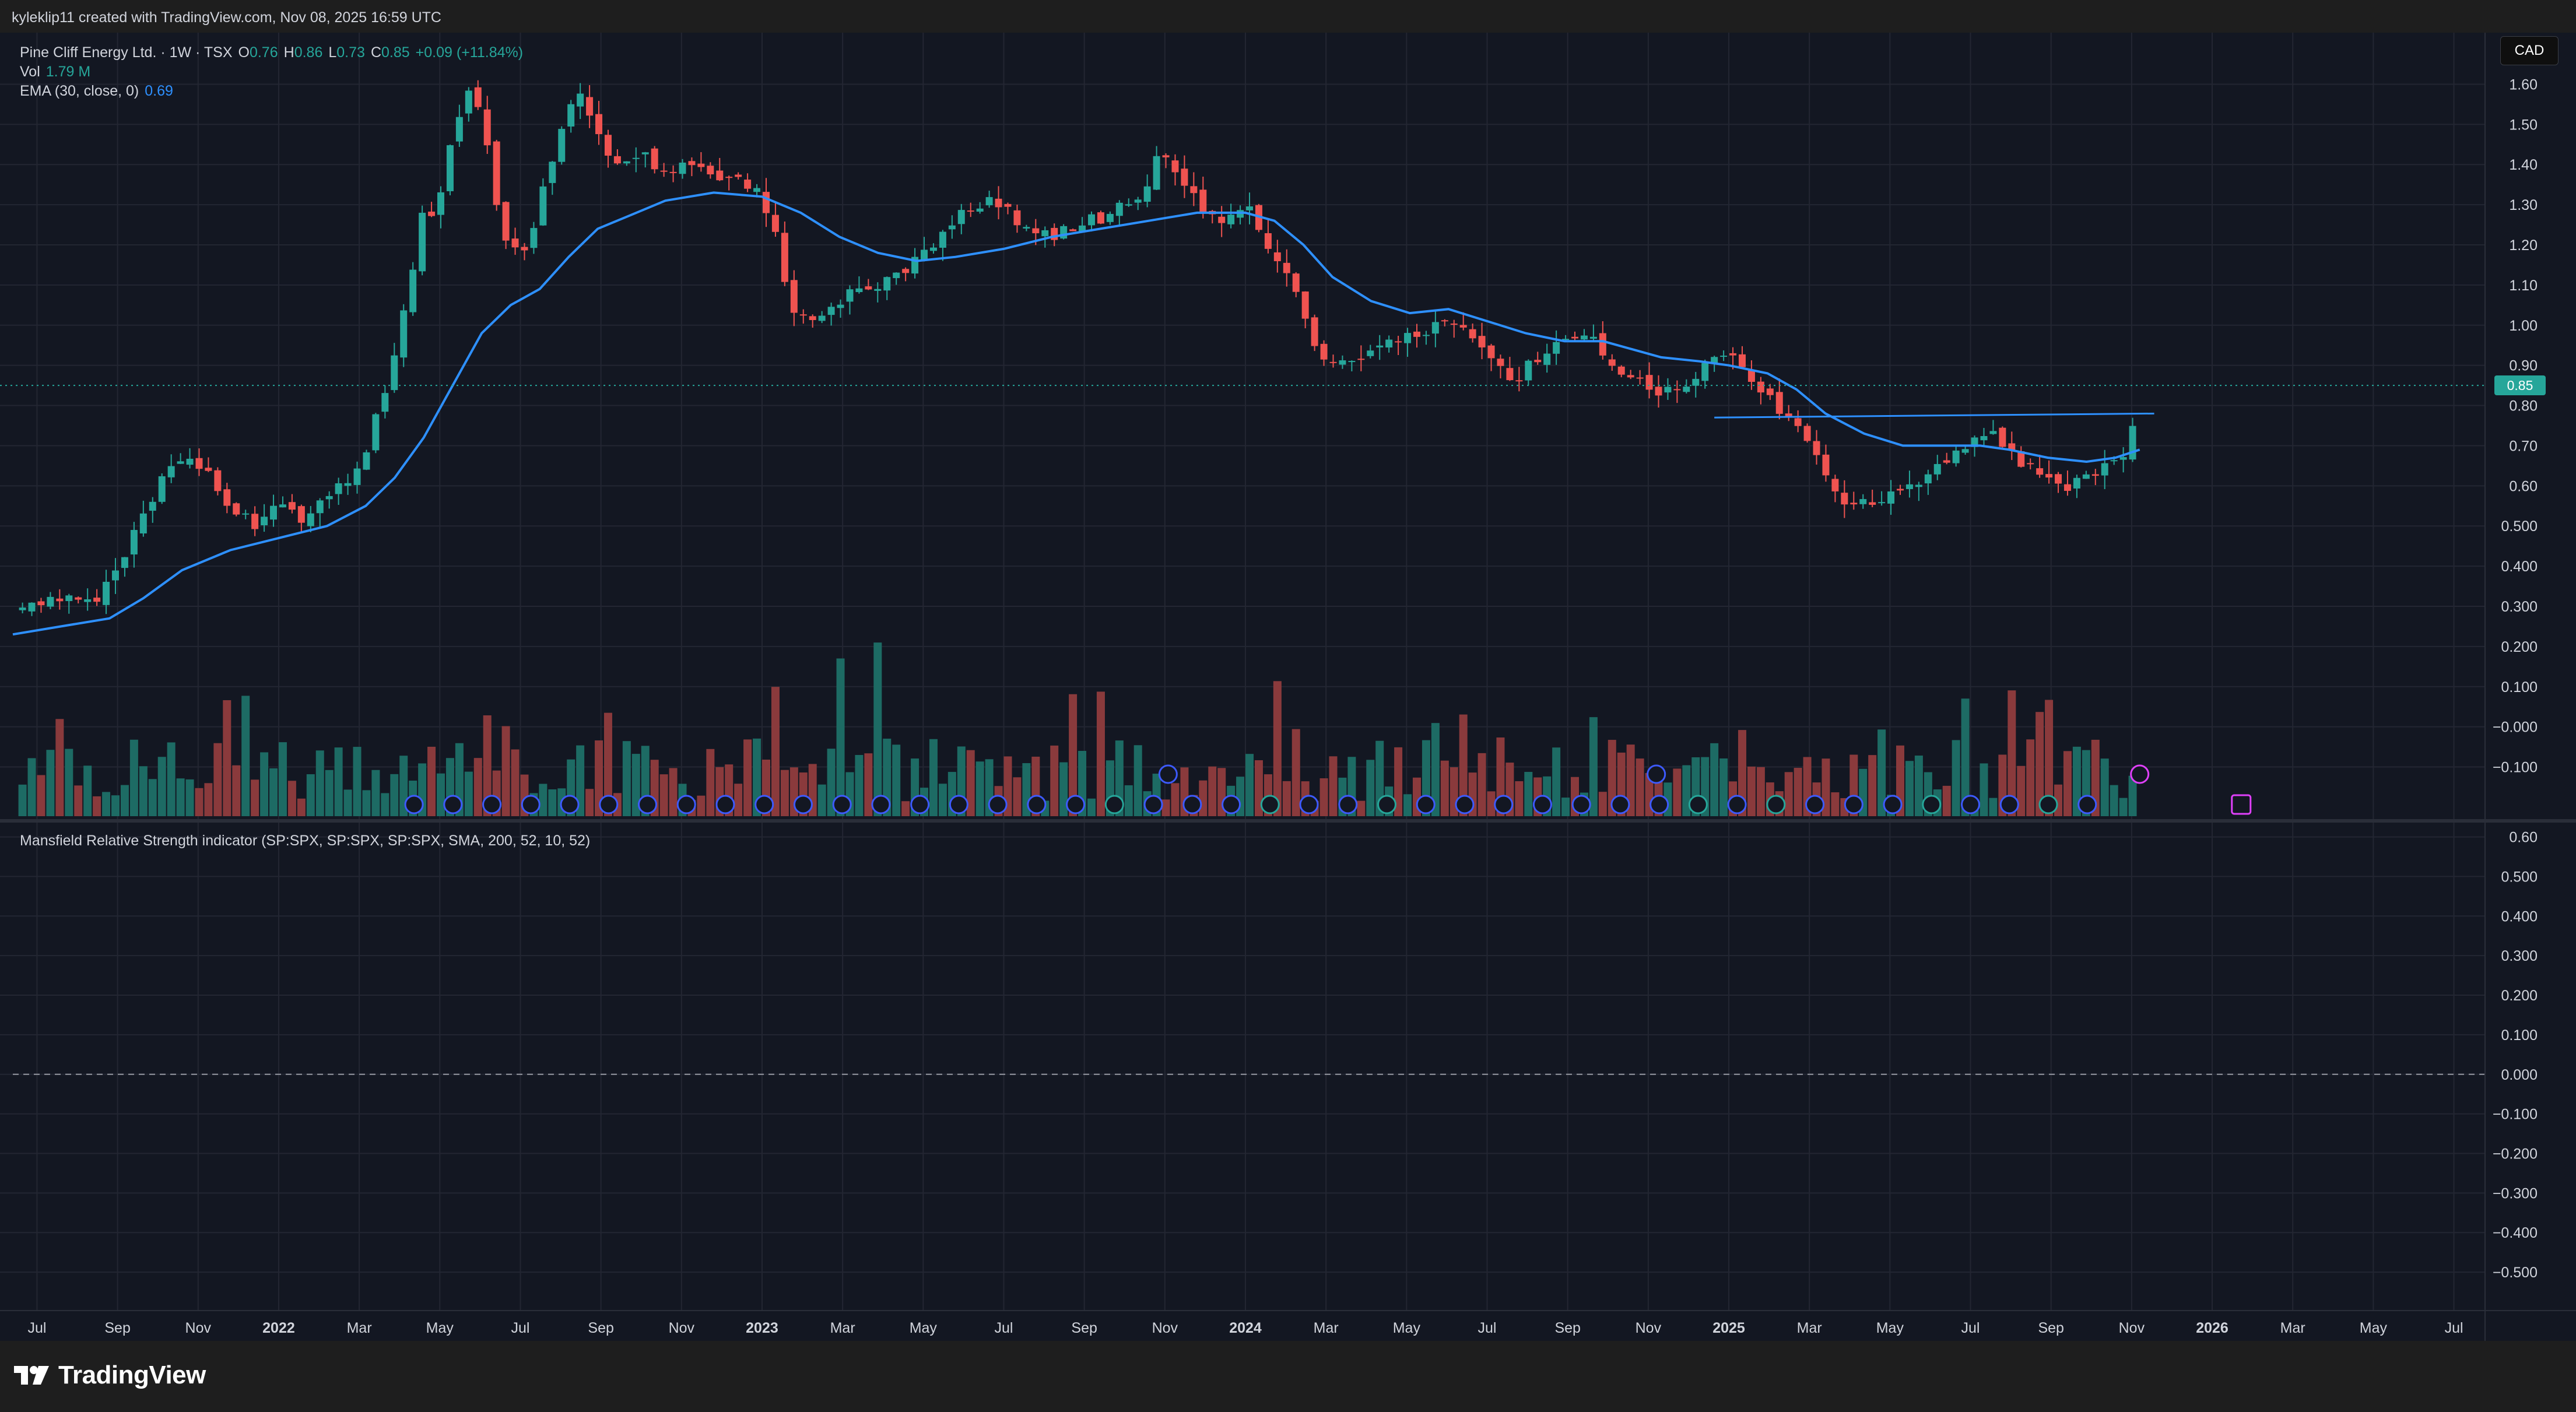  Describe the element at coordinates (924, 1328) in the screenshot. I see `x-tick-label: May` at that location.